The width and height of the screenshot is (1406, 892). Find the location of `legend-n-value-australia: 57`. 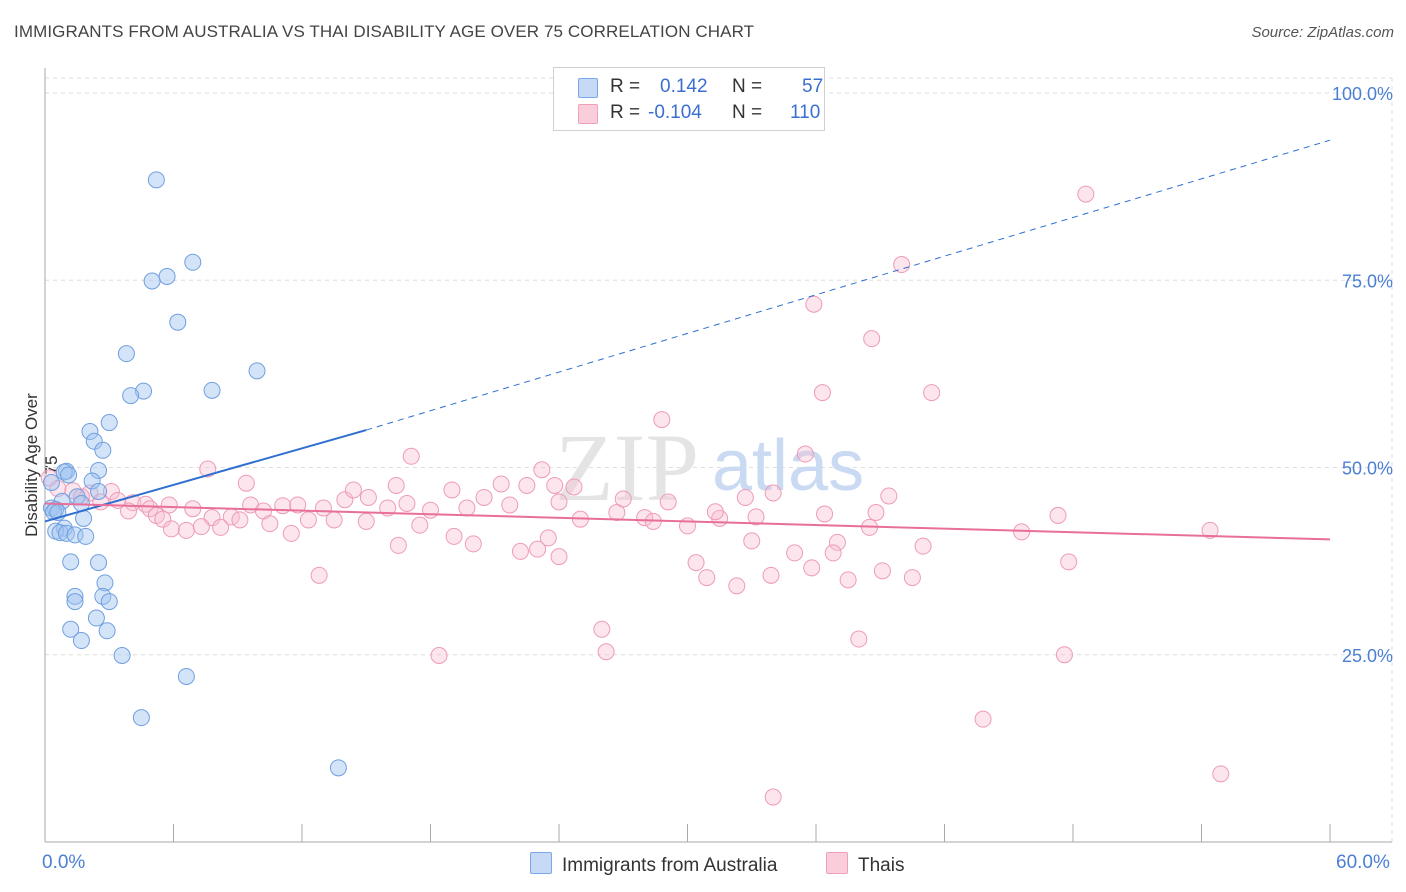

legend-n-value-australia: 57 is located at coordinates (813, 86).